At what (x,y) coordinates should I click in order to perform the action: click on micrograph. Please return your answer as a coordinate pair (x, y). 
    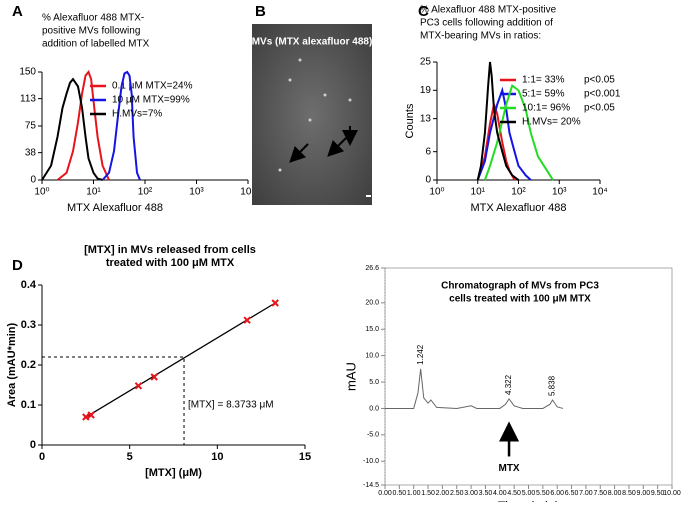
    Looking at the image, I should click on (312, 114).